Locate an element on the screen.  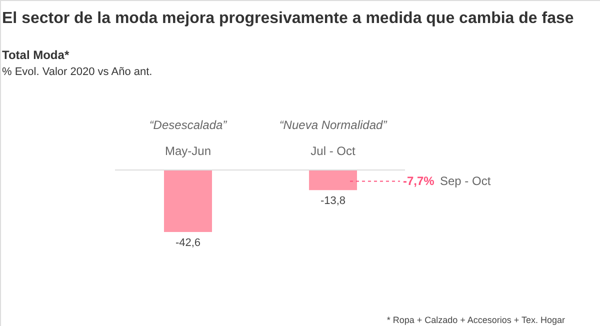
x-tick-label: Jul - Oct is located at coordinates (333, 151).